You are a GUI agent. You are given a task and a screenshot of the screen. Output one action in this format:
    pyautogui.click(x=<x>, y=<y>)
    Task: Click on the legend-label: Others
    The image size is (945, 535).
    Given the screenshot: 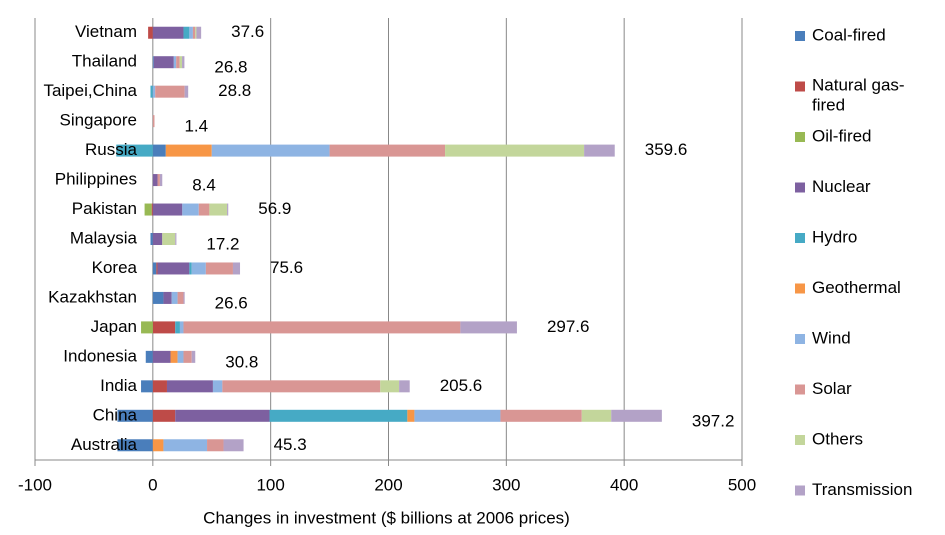 What is the action you would take?
    pyautogui.click(x=837, y=438)
    